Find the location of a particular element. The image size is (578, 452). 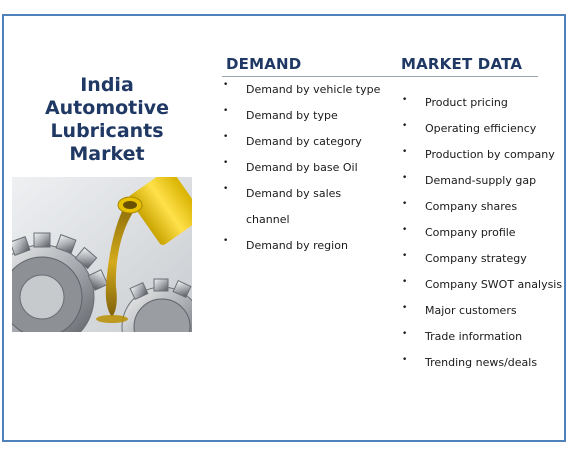

title-line: Market is located at coordinates (107, 154).